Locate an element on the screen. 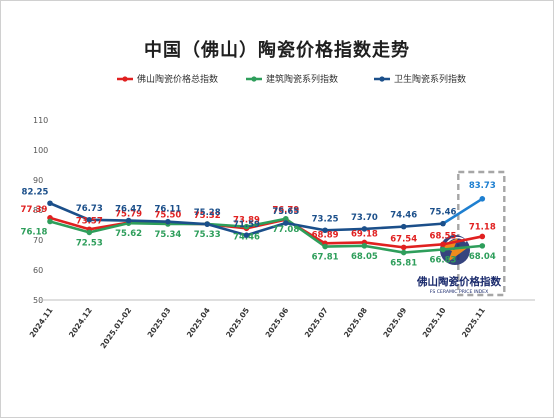 The height and width of the screenshot is (418, 554). y-tick-label: 110 is located at coordinates (40, 120).